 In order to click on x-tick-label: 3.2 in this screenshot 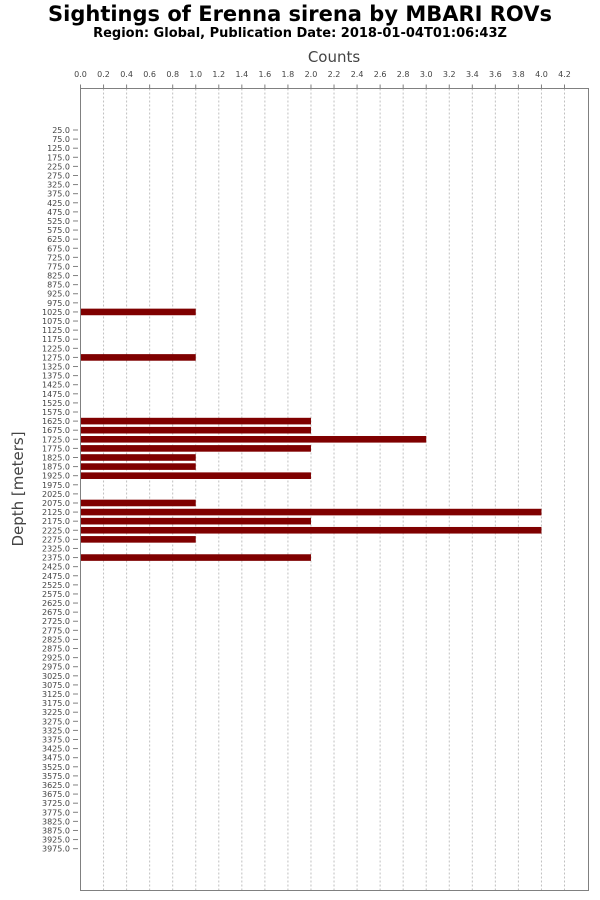, I will do `click(449, 74)`.